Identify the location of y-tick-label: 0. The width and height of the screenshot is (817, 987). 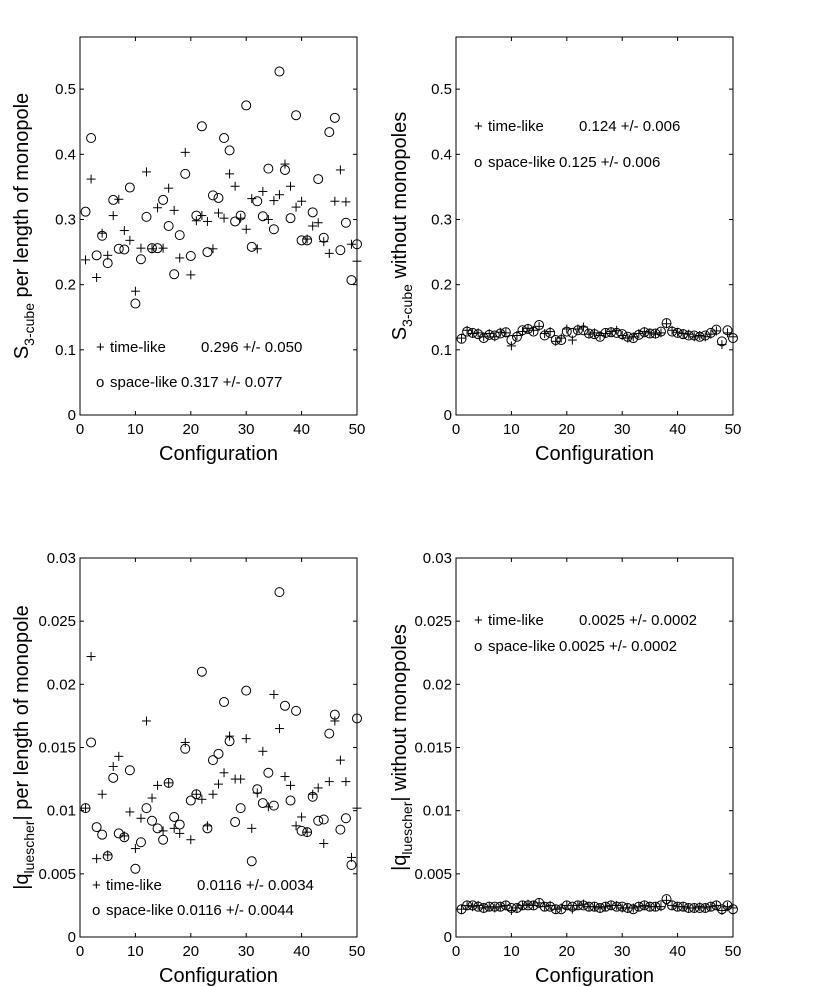
(72, 415).